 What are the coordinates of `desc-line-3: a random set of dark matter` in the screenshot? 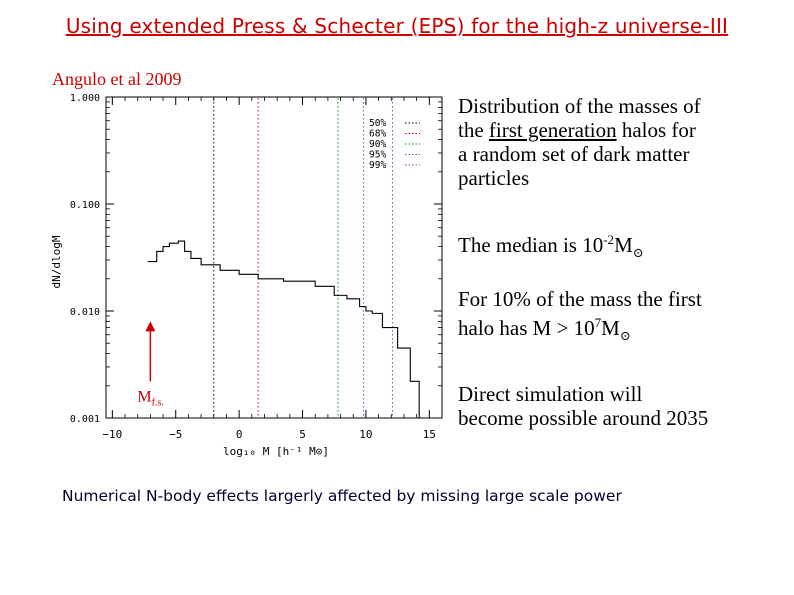 It's located at (574, 154).